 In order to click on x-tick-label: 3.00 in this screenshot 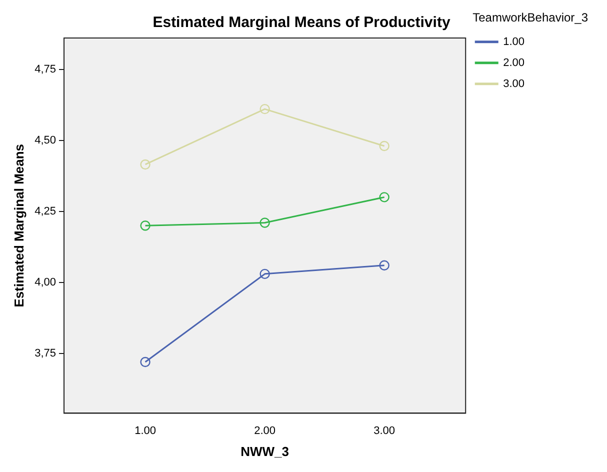, I will do `click(385, 430)`.